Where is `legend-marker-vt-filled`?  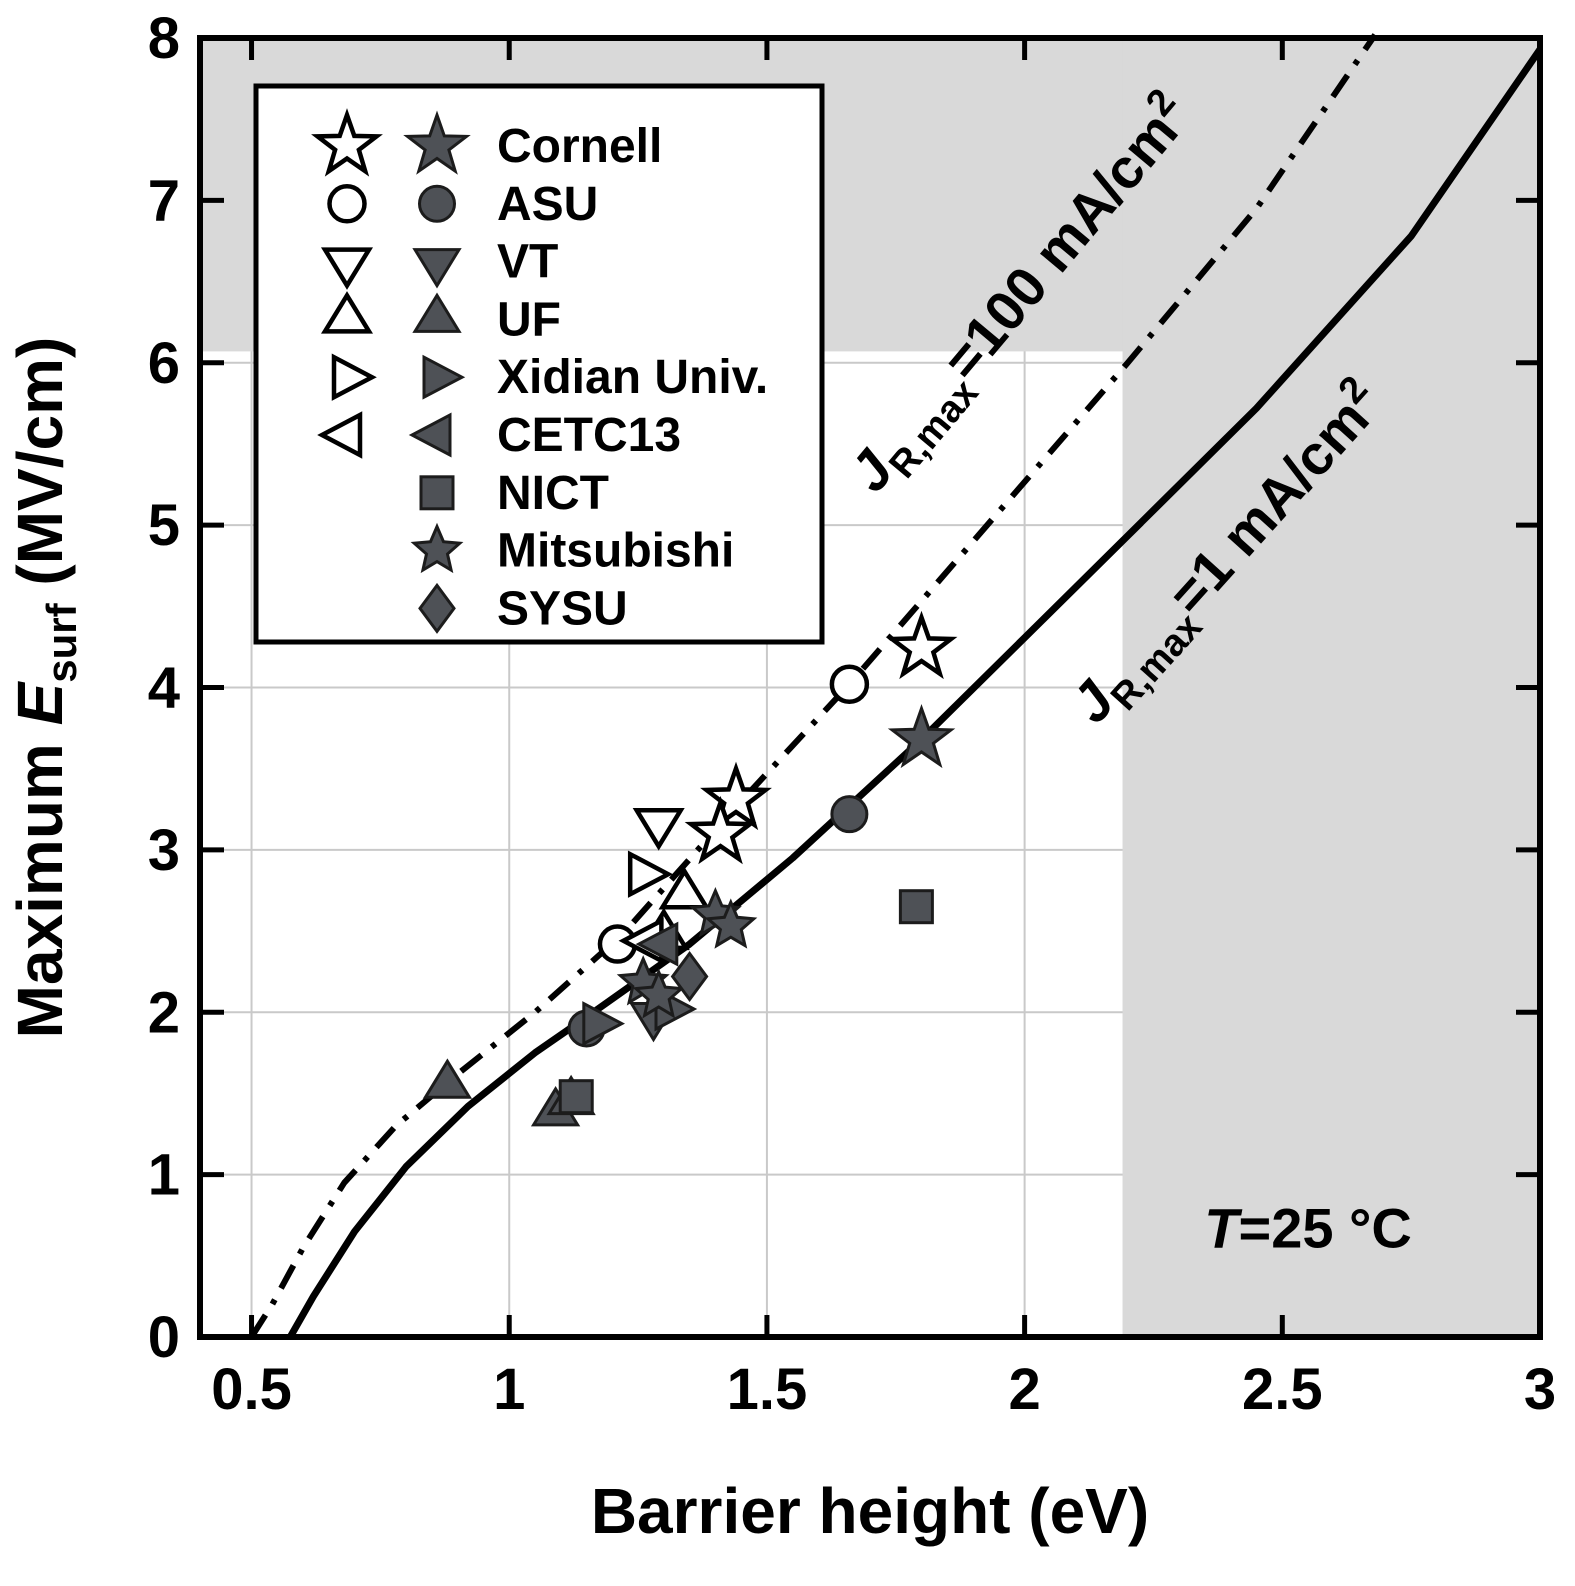 legend-marker-vt-filled is located at coordinates (437, 268).